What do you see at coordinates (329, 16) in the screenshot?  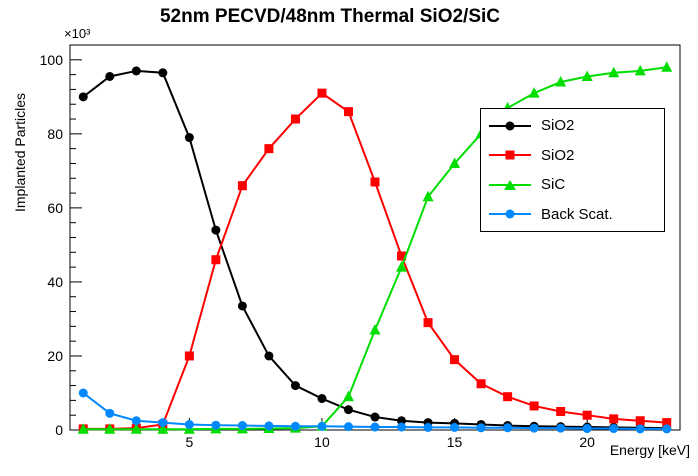 I see `chart-title: 52nm PECVD/48nm Thermal SiO2/SiC` at bounding box center [329, 16].